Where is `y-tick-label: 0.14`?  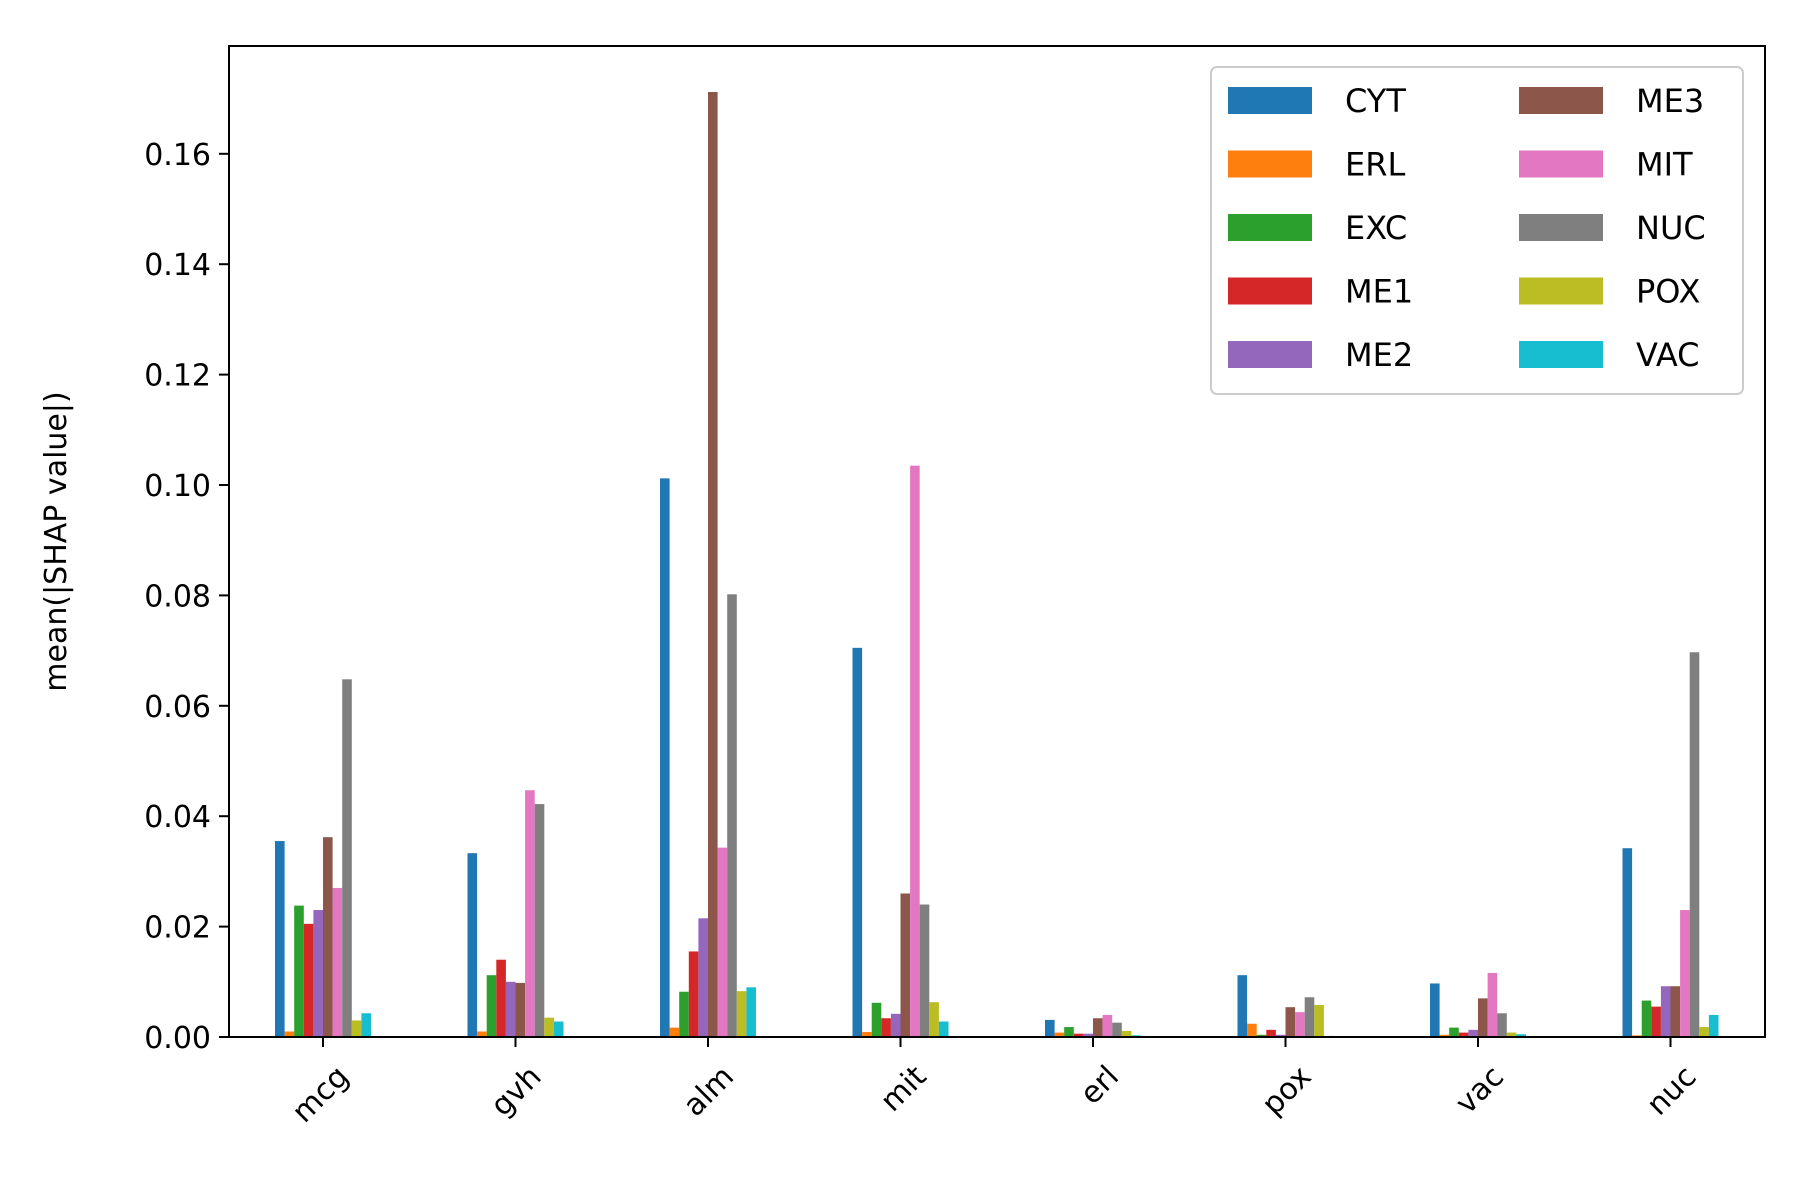
y-tick-label: 0.14 is located at coordinates (177, 265).